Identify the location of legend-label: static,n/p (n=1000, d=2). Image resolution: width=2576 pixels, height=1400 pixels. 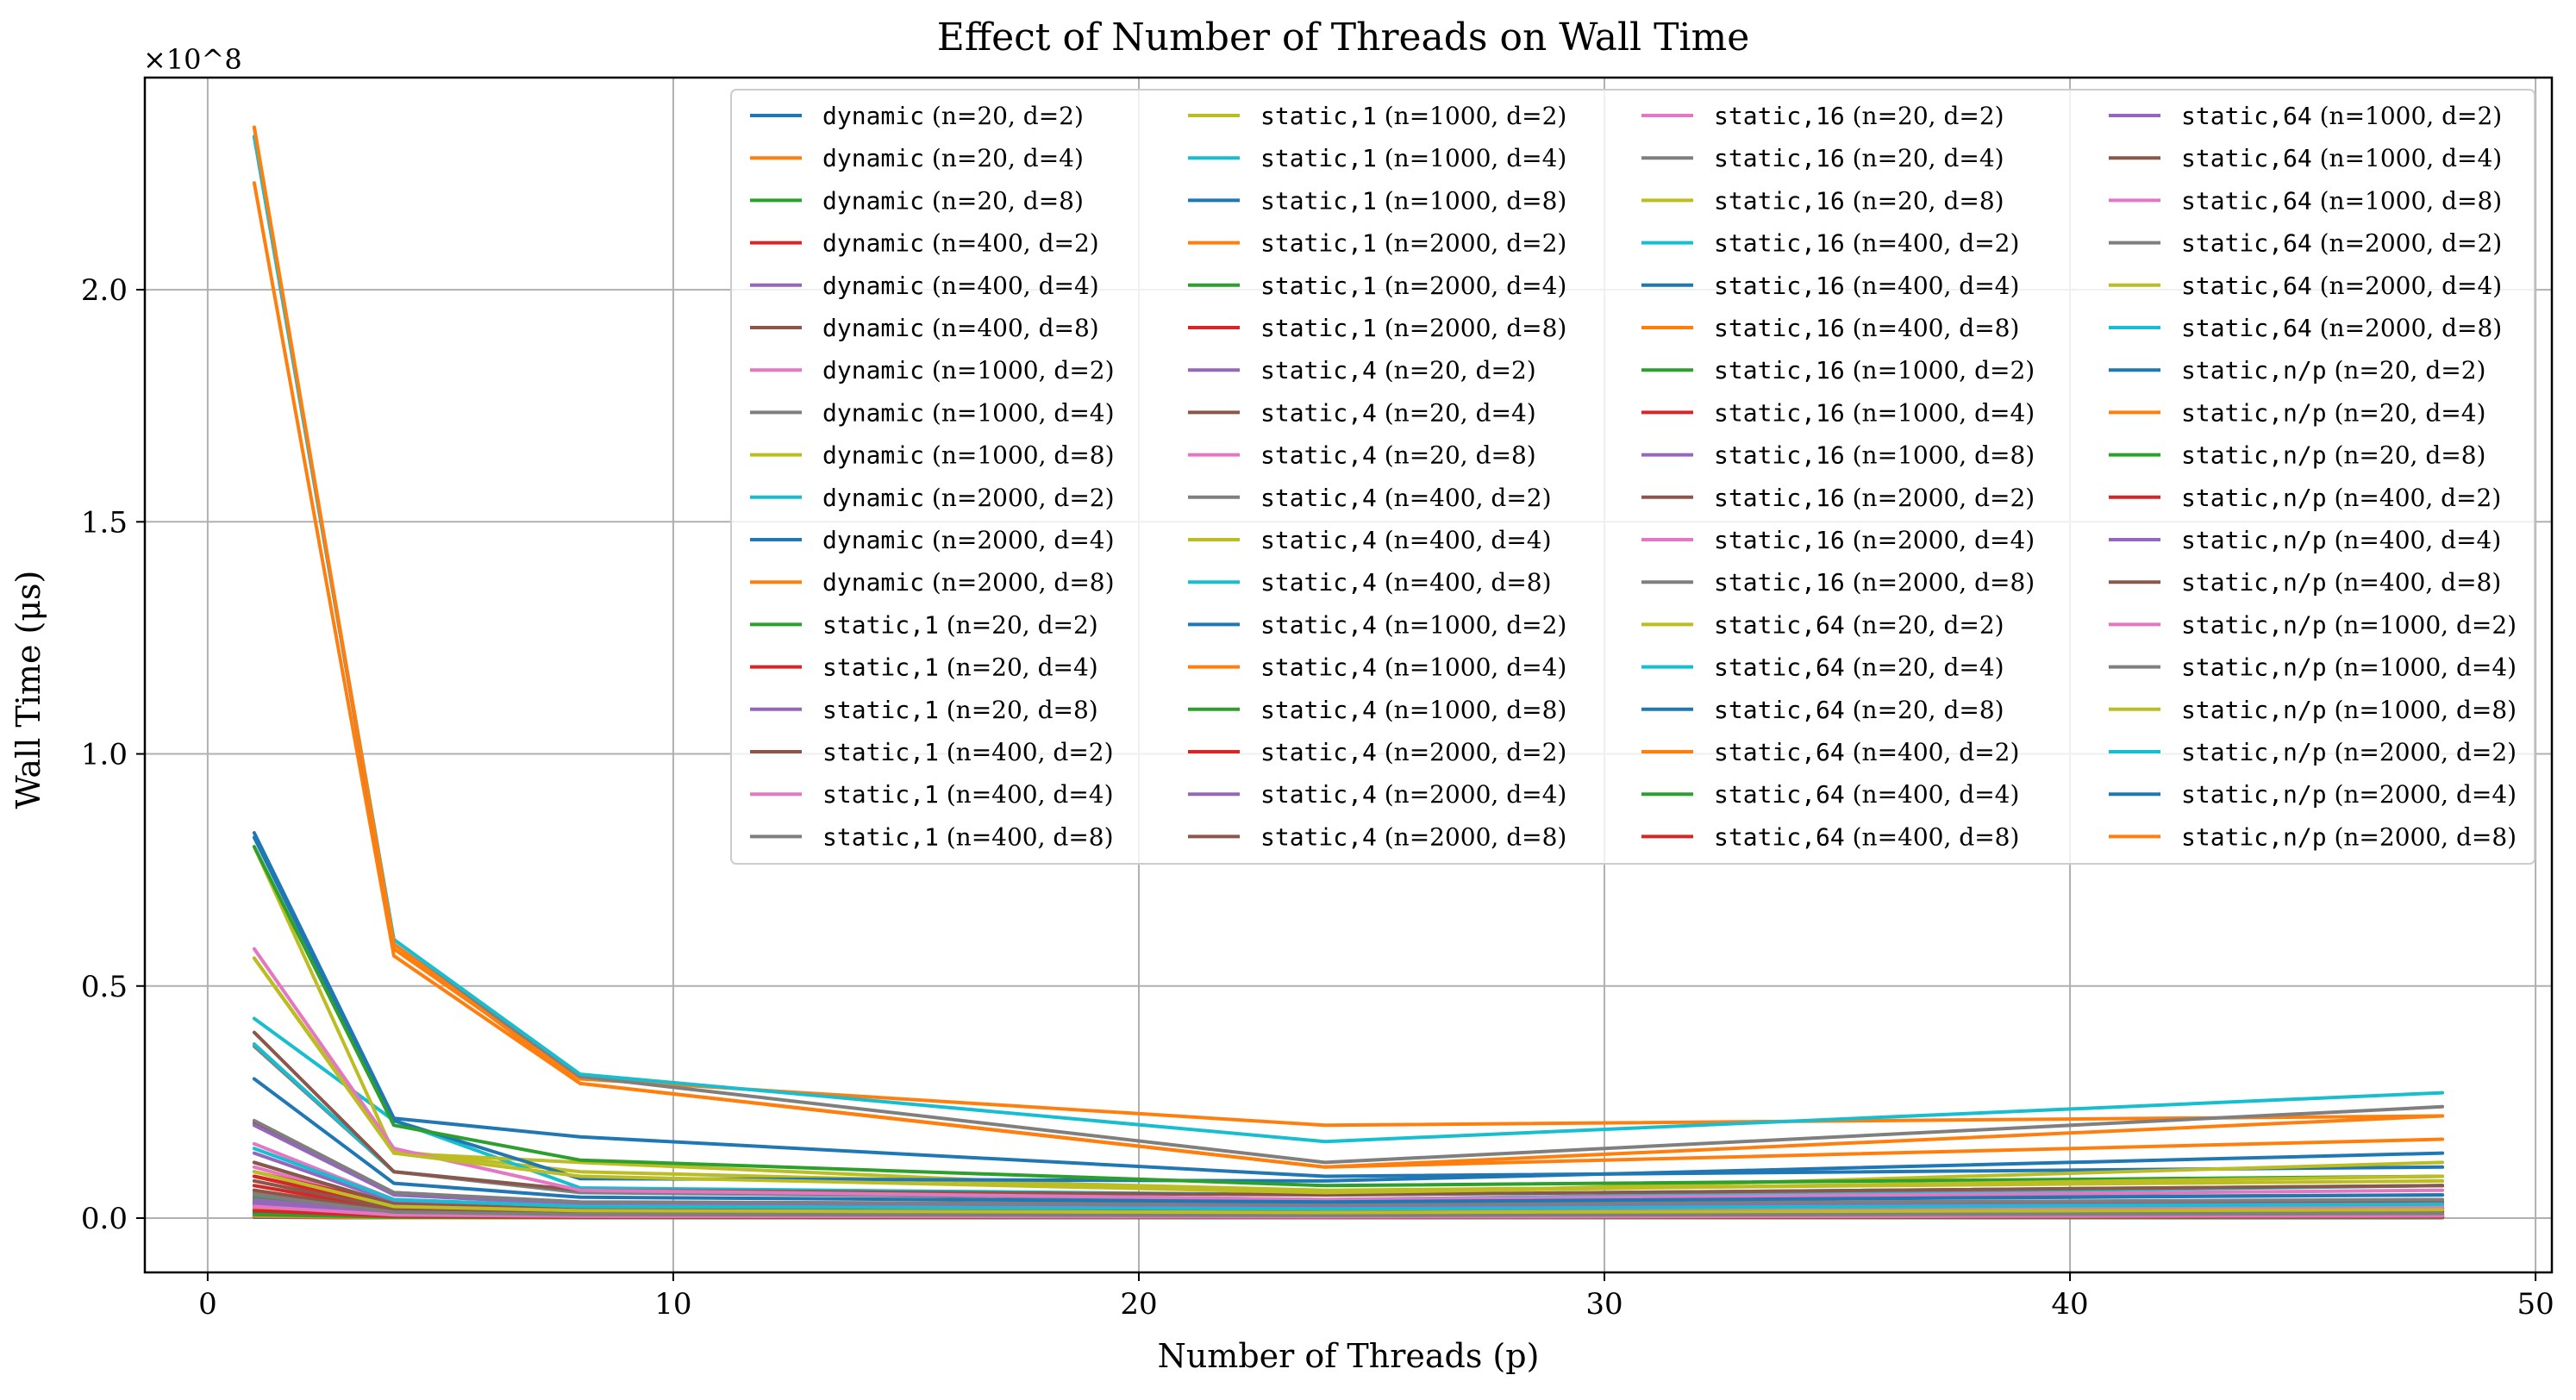
(2349, 624).